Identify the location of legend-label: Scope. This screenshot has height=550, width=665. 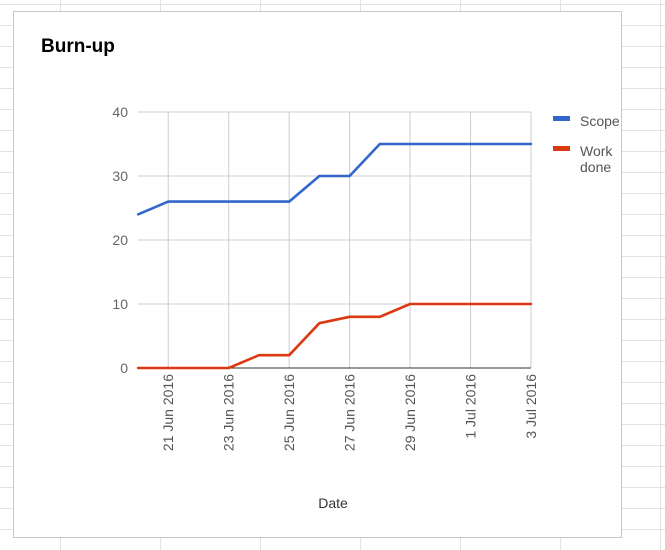
(600, 121).